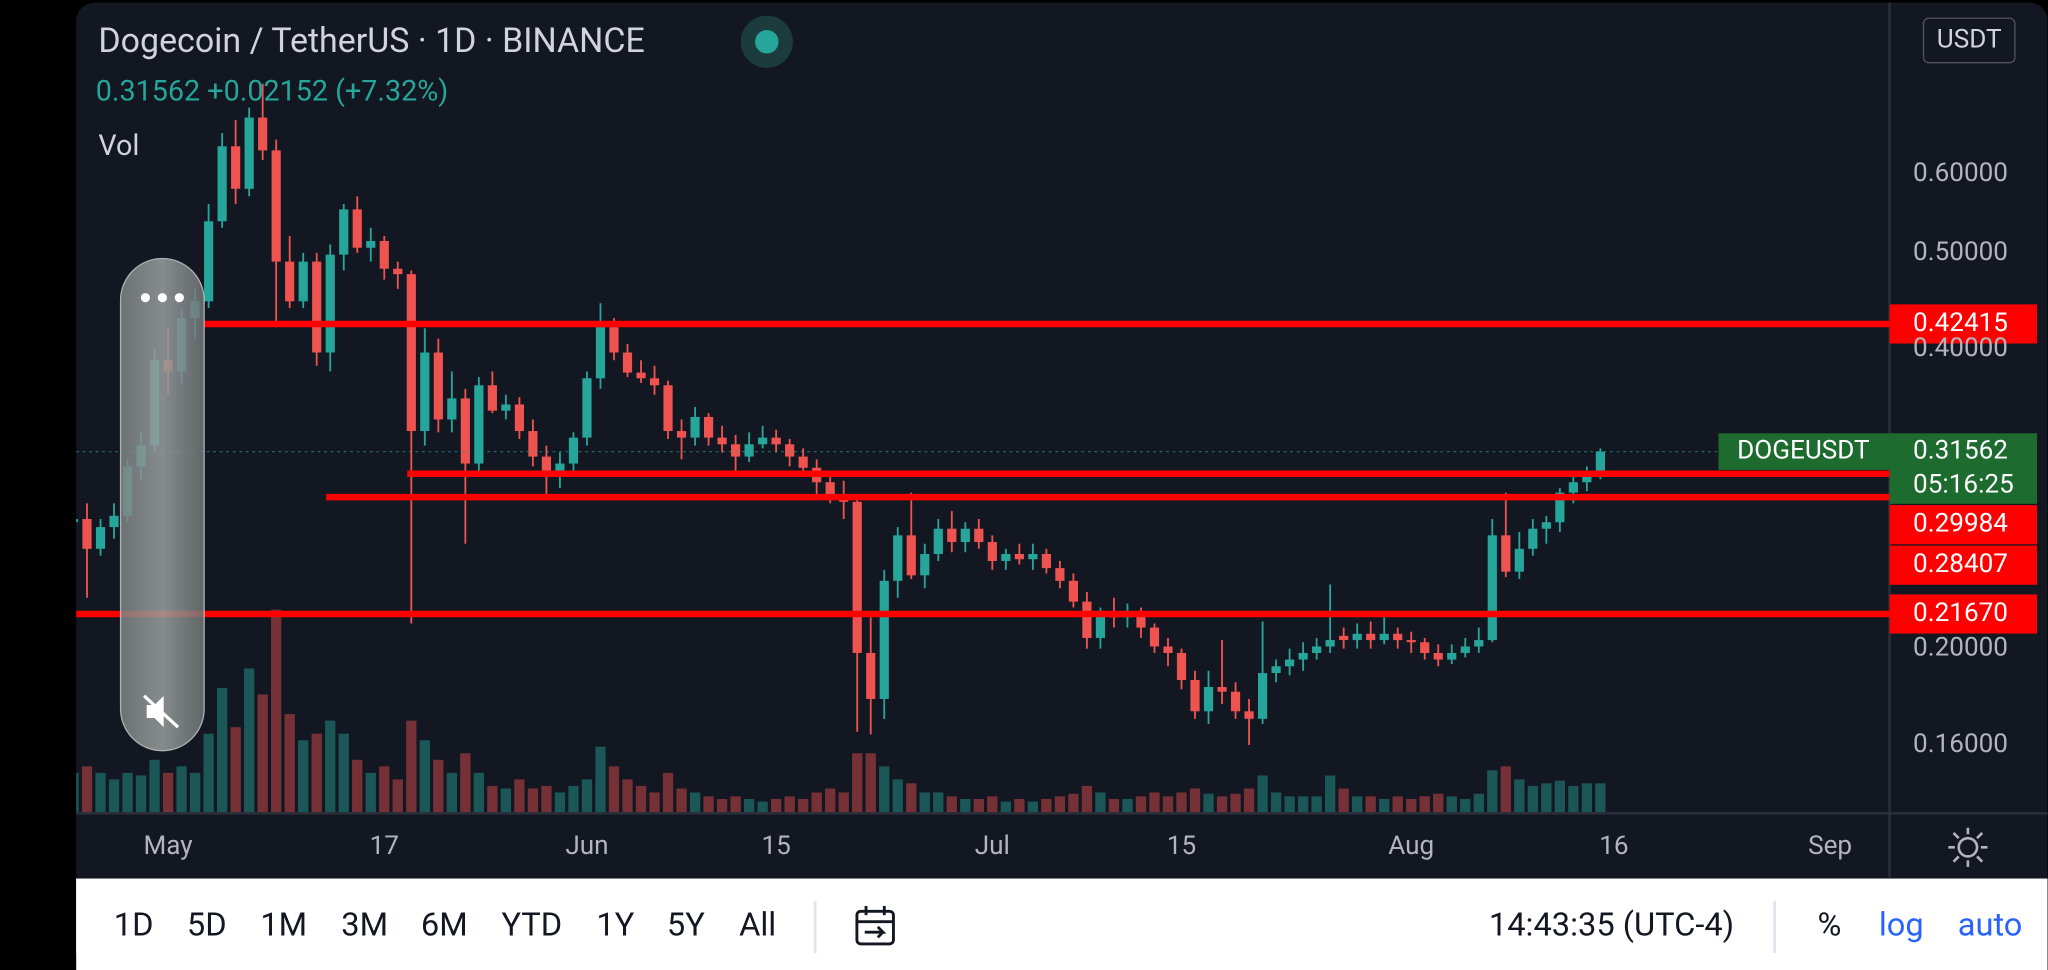 The height and width of the screenshot is (970, 2048). Describe the element at coordinates (615, 925) in the screenshot. I see `range-button: 1Y` at that location.